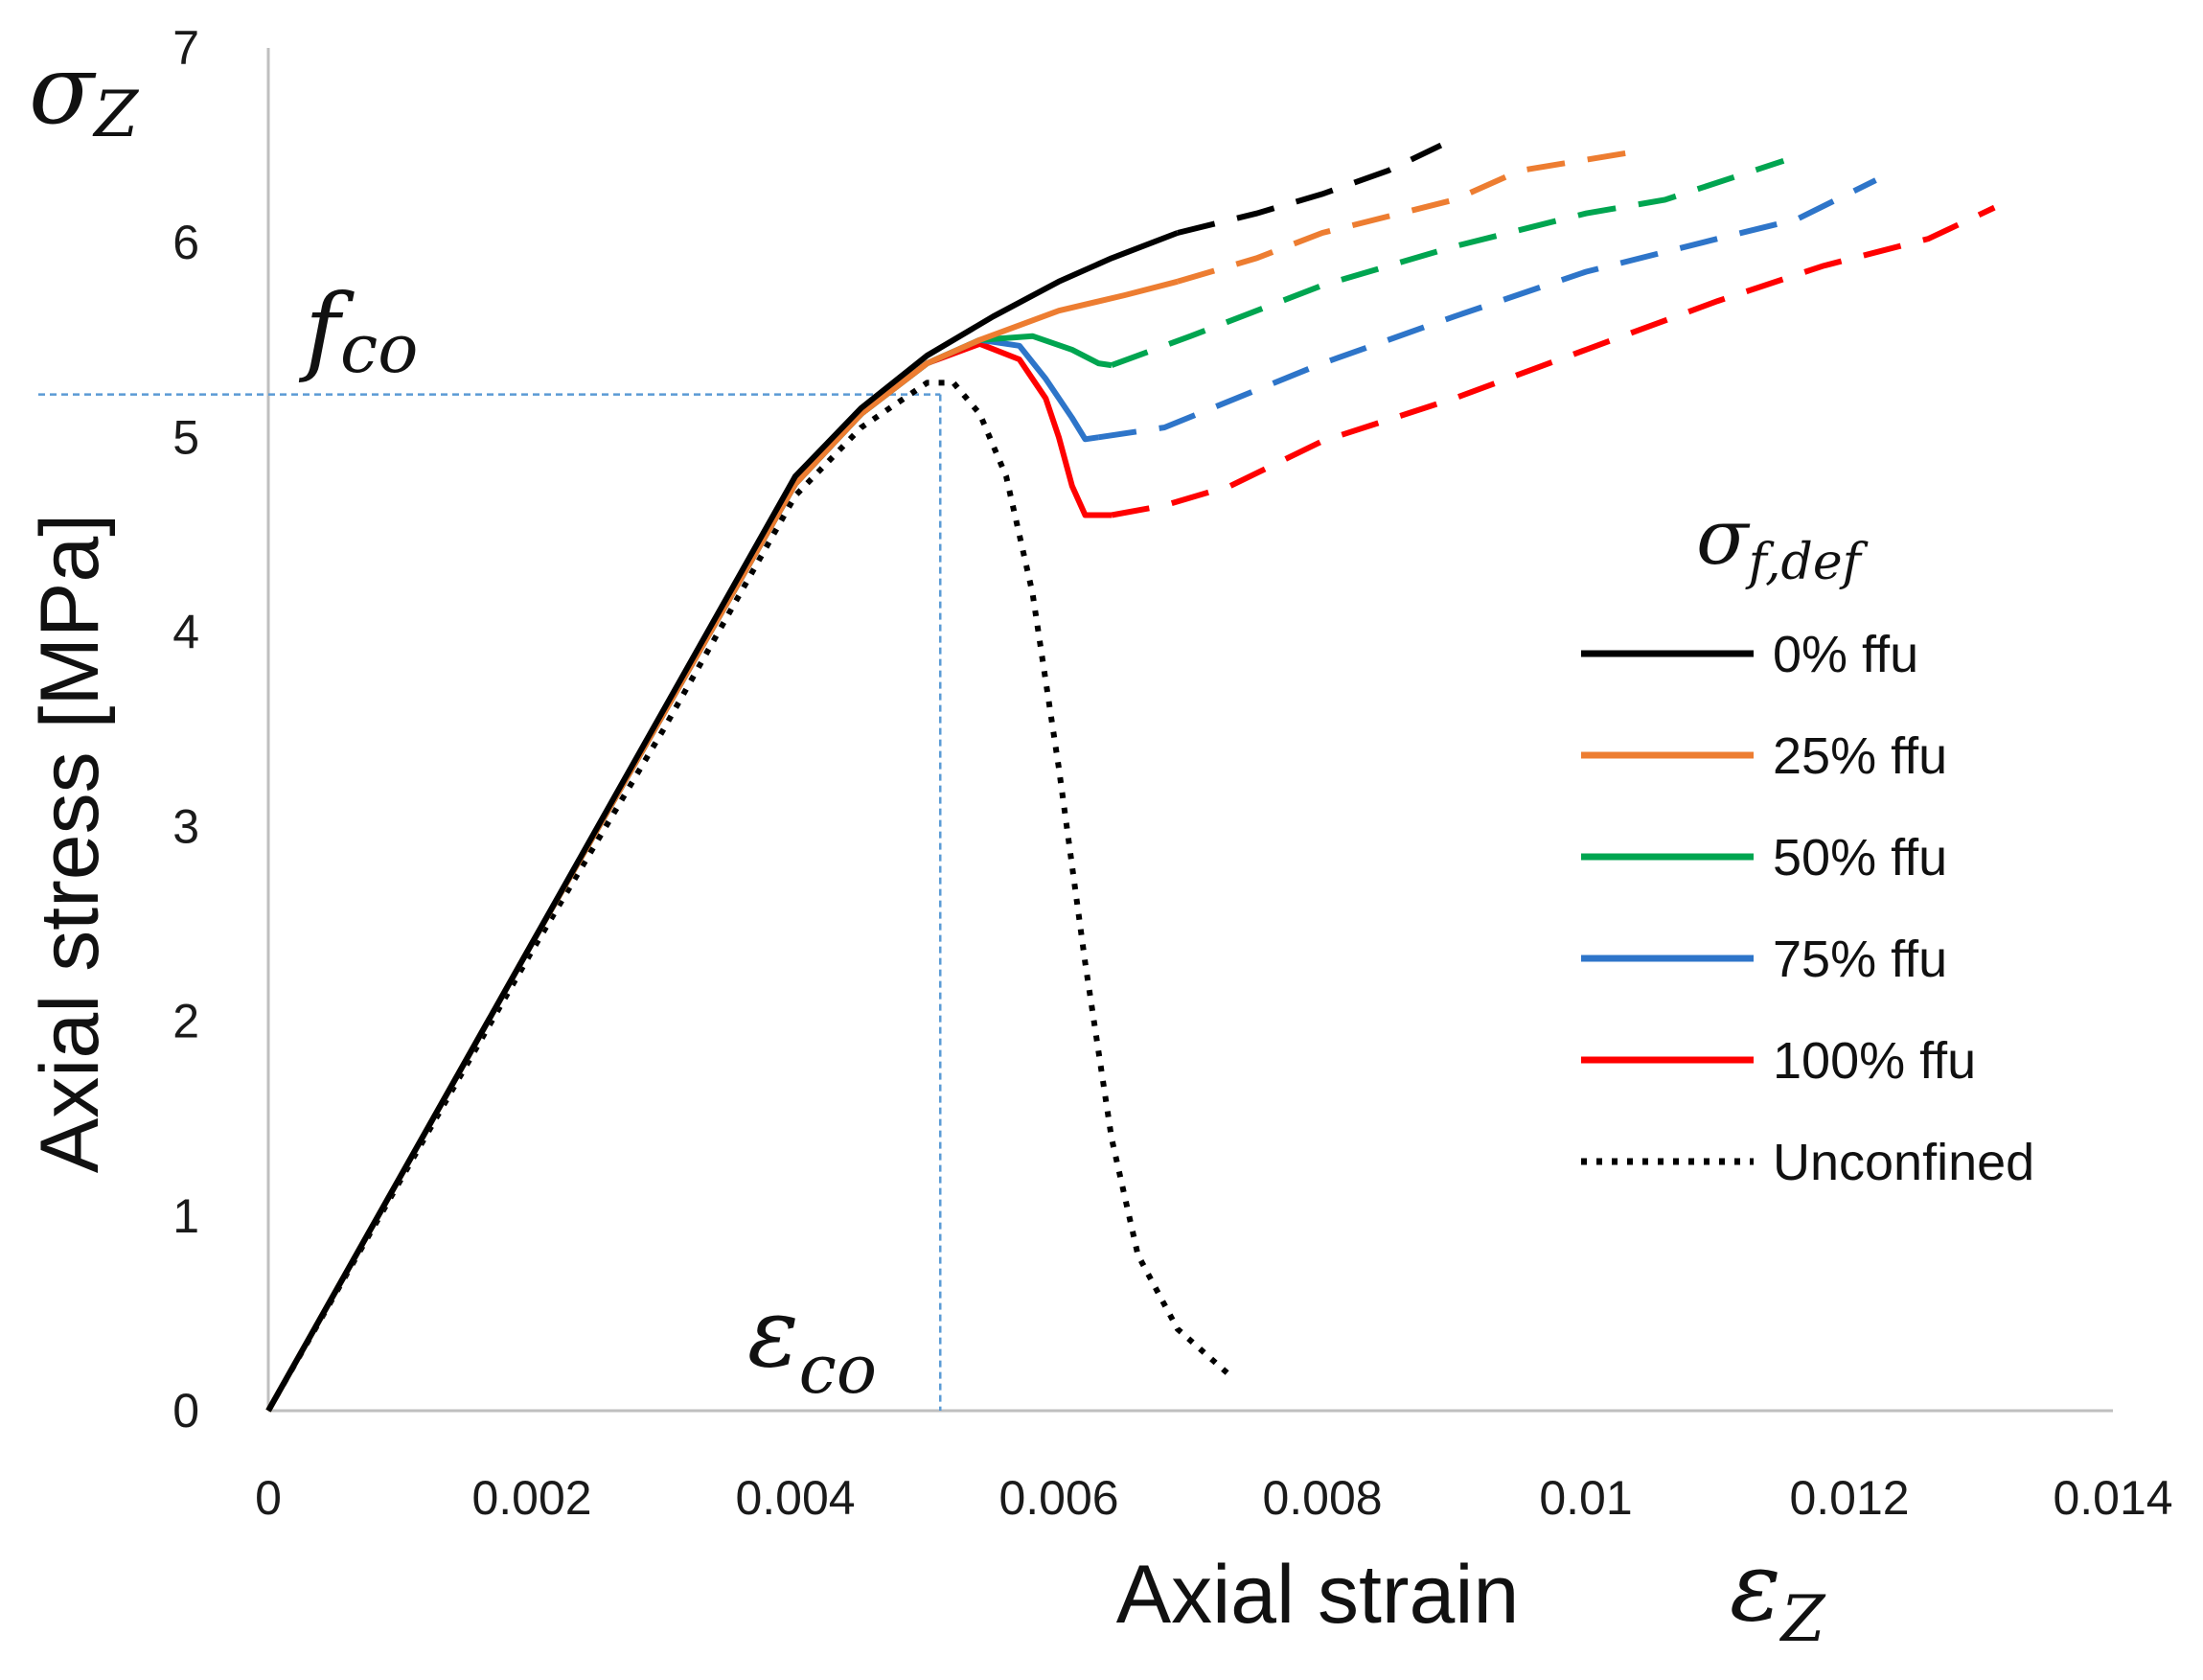 Image resolution: width=2203 pixels, height=1680 pixels. I want to click on series-0pct-ffu-extension, so click(1310, 189).